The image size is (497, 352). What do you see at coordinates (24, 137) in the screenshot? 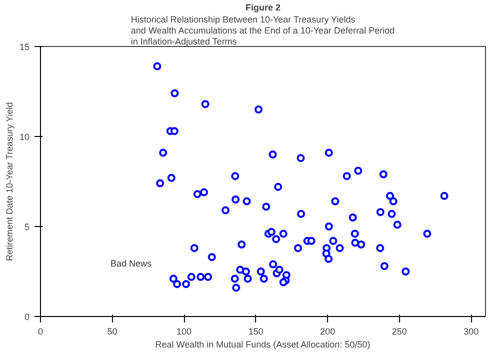
I see `y-tick-label: 10` at bounding box center [24, 137].